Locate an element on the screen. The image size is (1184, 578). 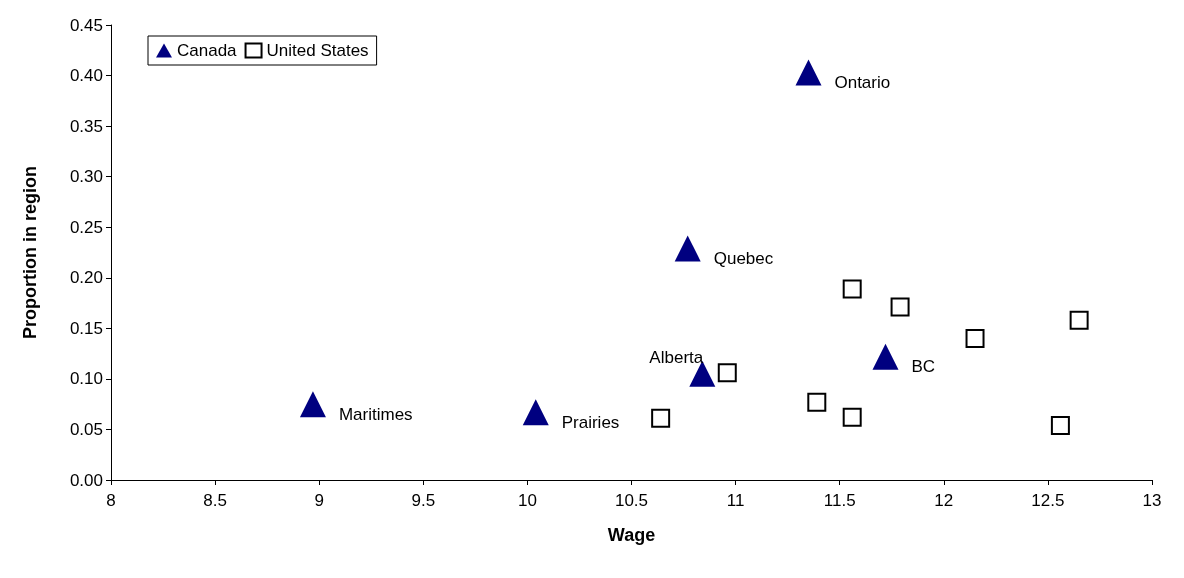
x-tick-label: 8 is located at coordinates (111, 500).